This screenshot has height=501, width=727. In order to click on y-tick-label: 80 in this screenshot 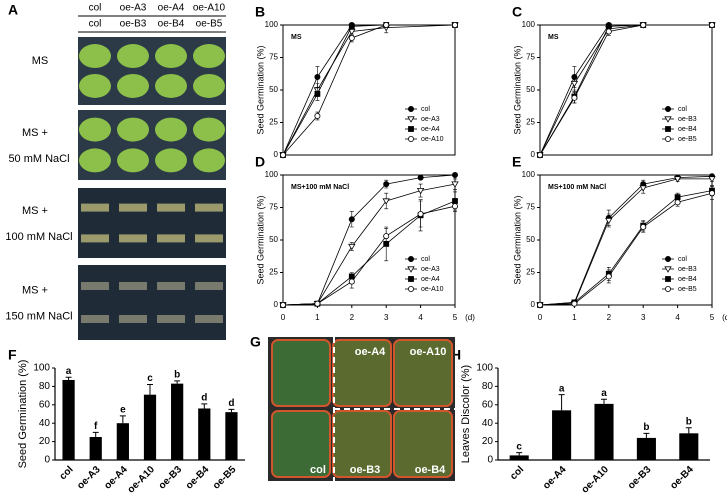, I will do `click(45, 386)`.